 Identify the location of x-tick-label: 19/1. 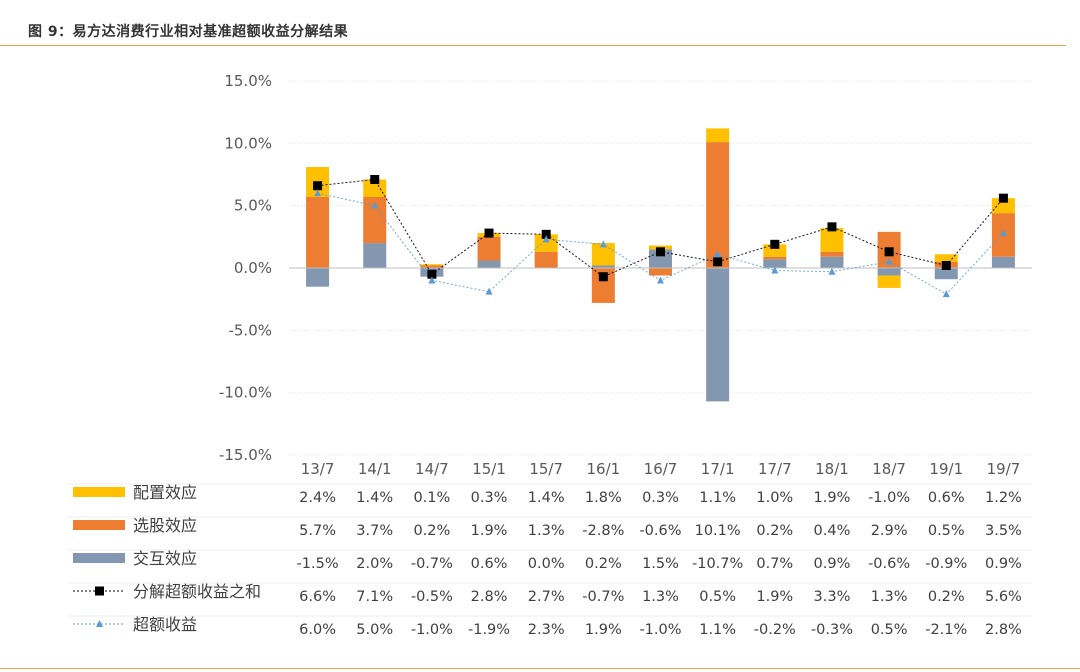
(946, 469).